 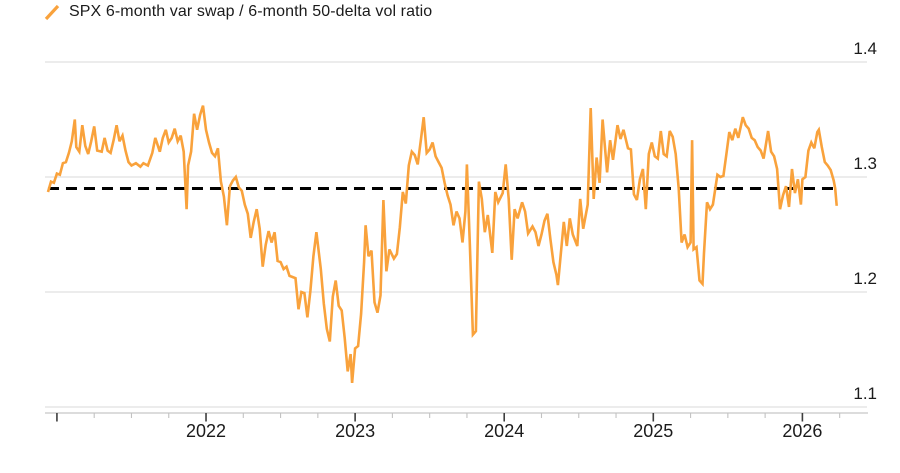 I want to click on x-tick-label: 2024, so click(x=504, y=431).